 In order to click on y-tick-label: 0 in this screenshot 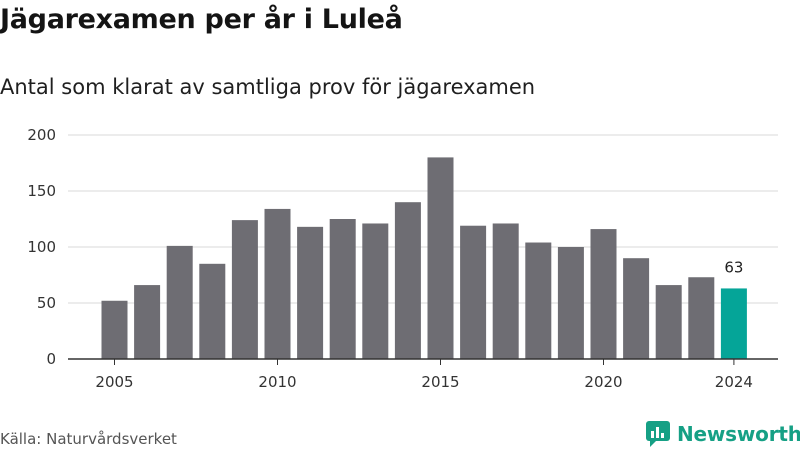, I will do `click(51, 359)`.